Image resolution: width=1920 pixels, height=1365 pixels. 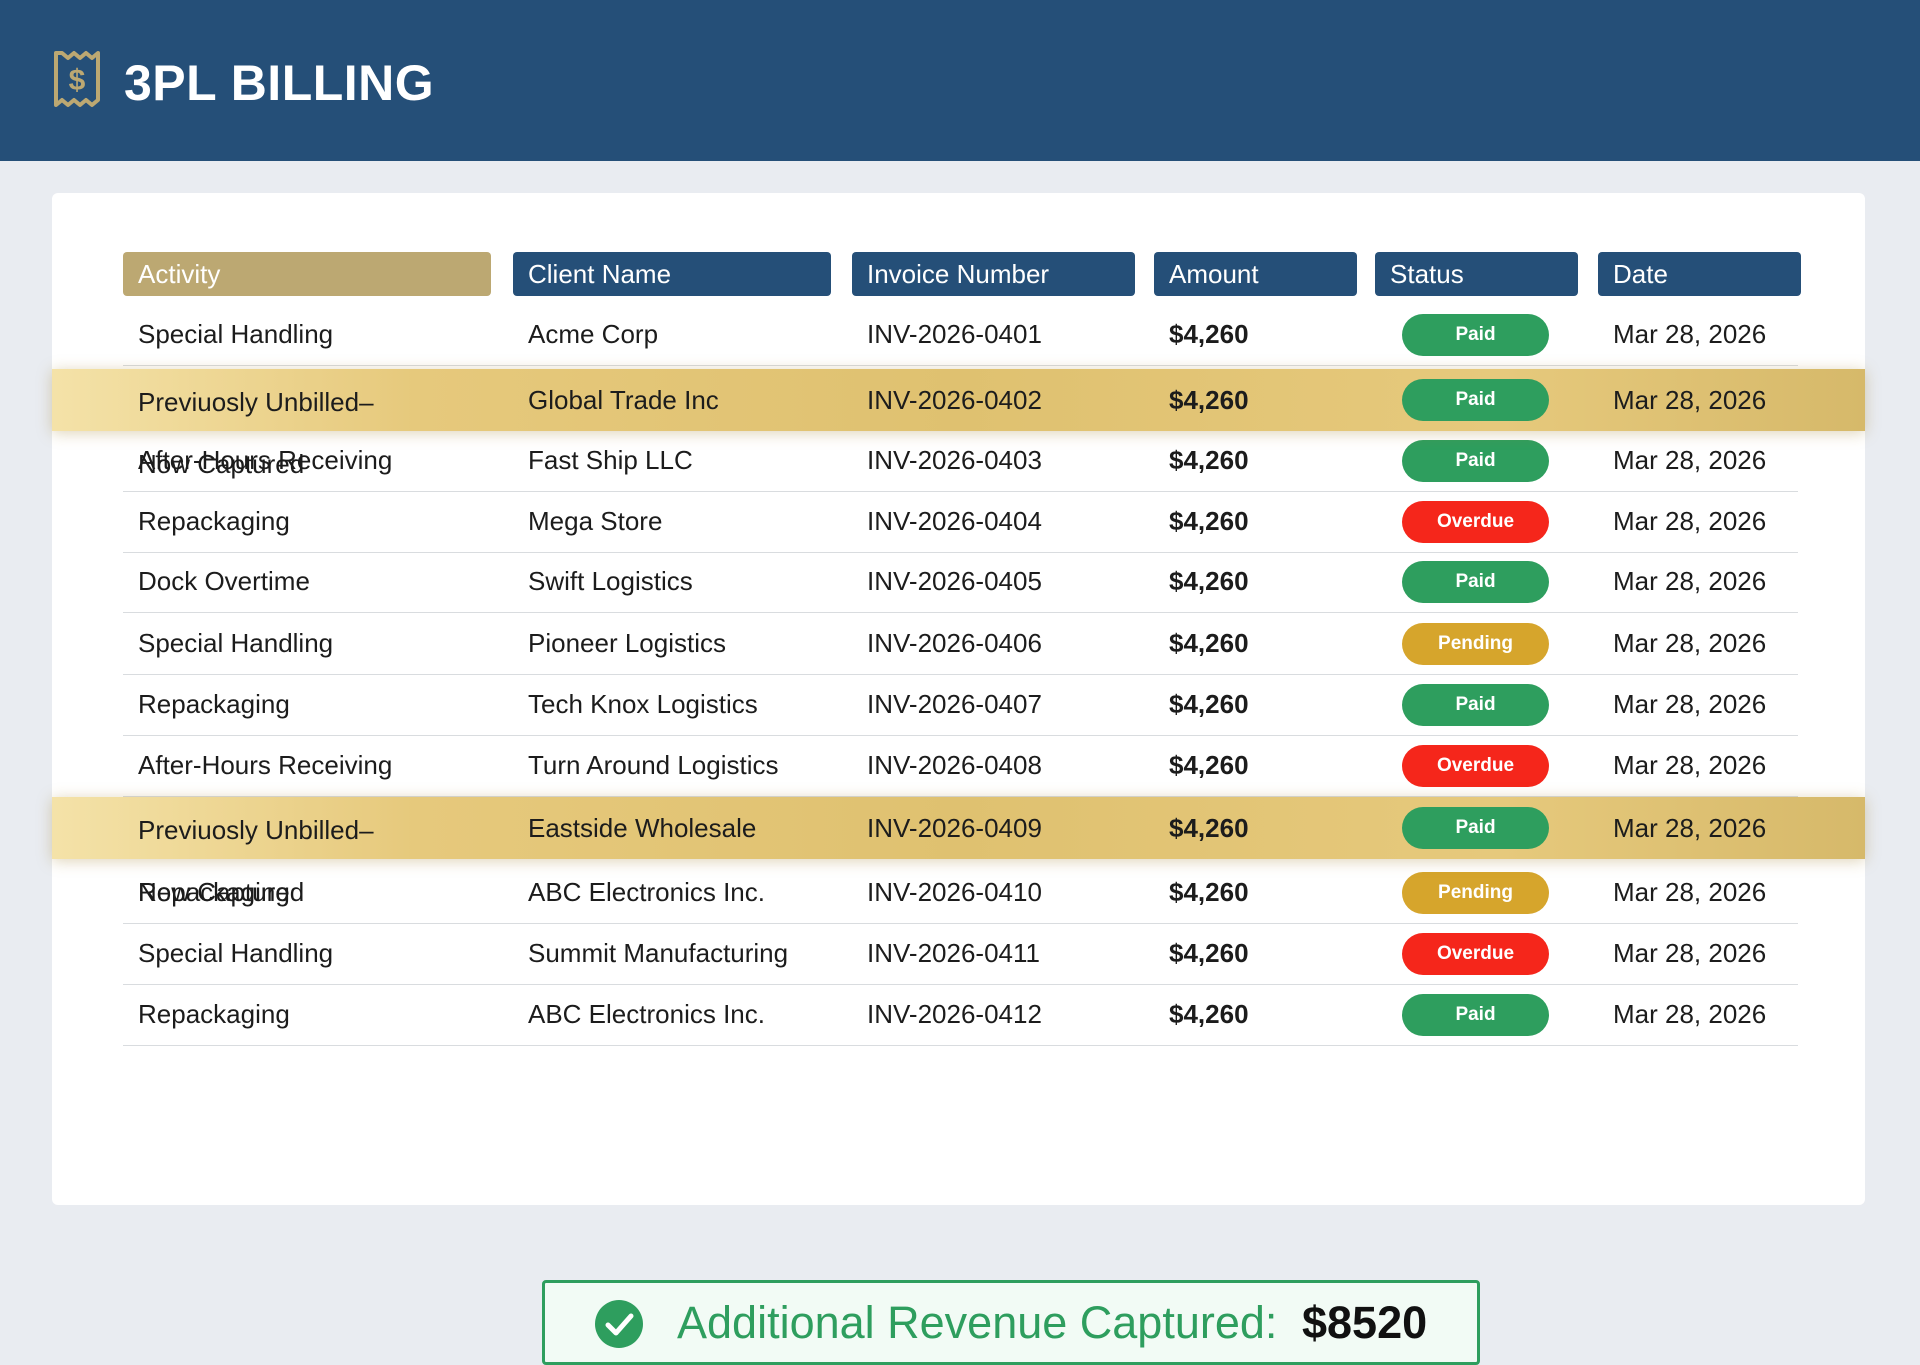 What do you see at coordinates (642, 828) in the screenshot?
I see `cell-client: Eastside Wholesale` at bounding box center [642, 828].